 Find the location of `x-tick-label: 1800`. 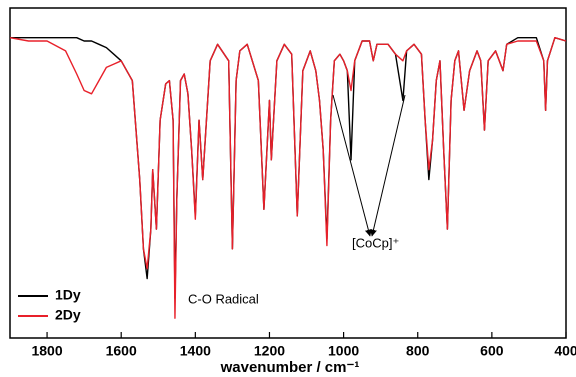

x-tick-label: 1800 is located at coordinates (46, 351).